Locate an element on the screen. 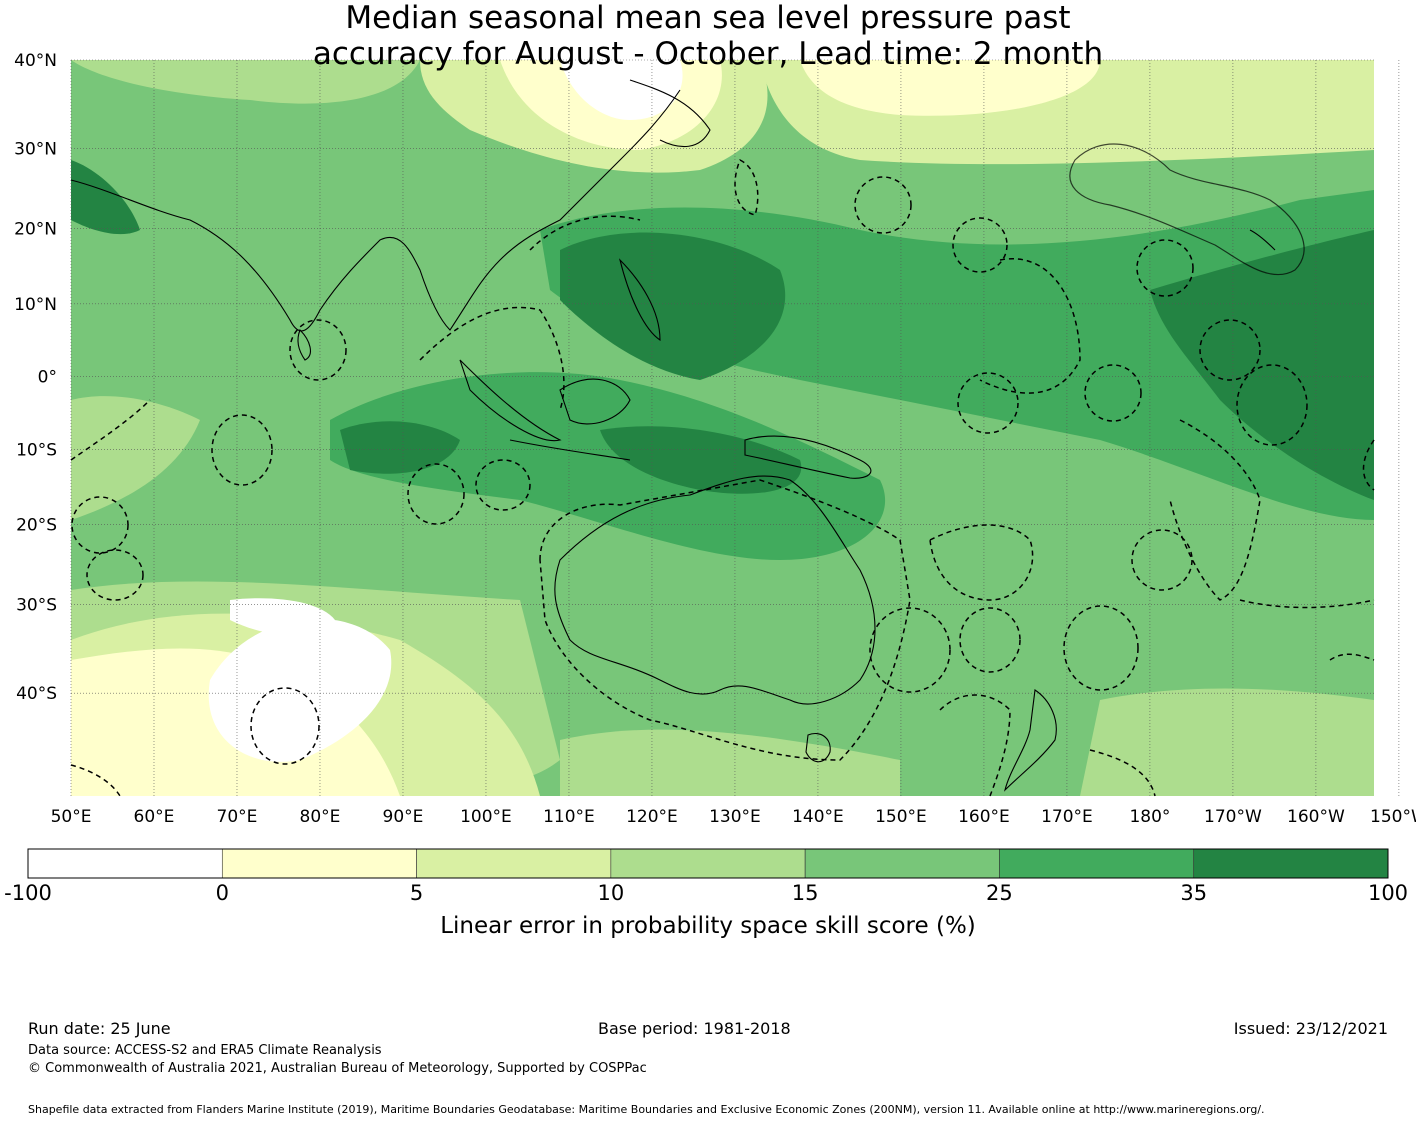  sumatra-coastline is located at coordinates (510, 400).